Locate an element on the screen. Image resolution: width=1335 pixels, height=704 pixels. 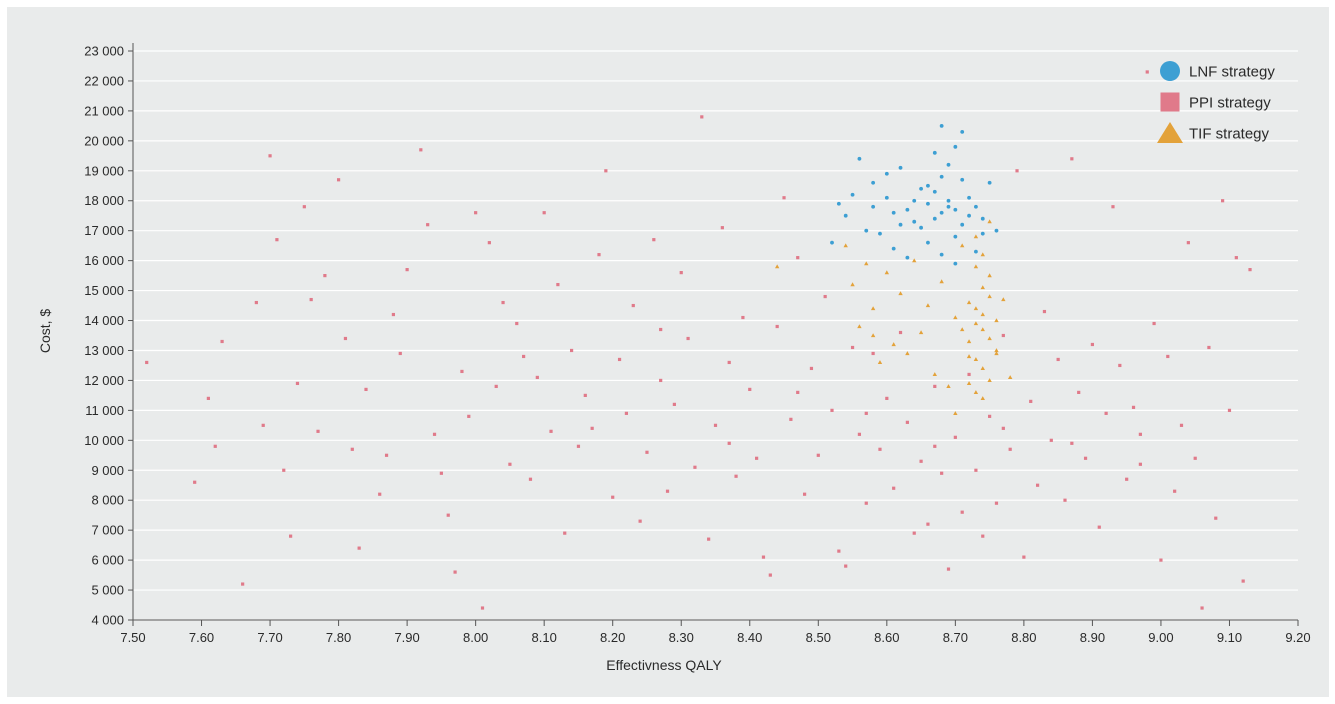
x-tick-label: 8.60 is located at coordinates (886, 637).